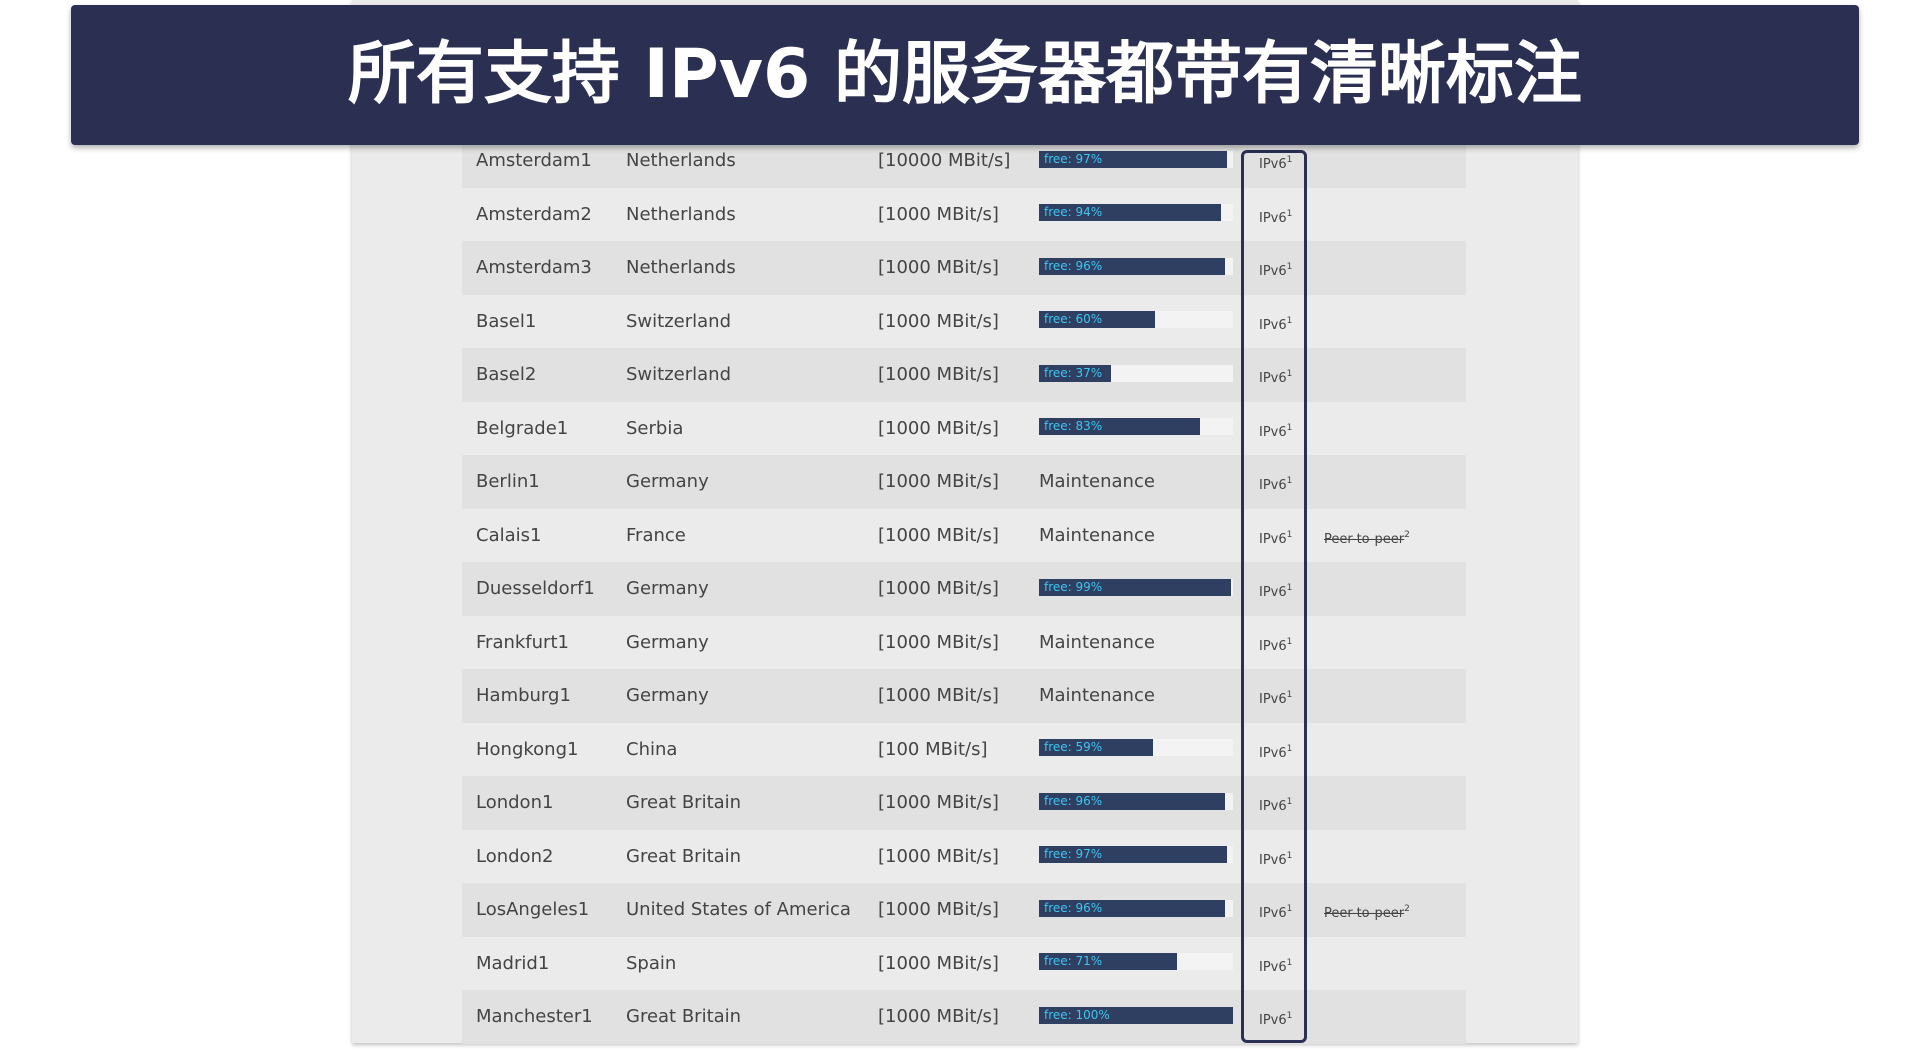 The width and height of the screenshot is (1919, 1053). Describe the element at coordinates (522, 428) in the screenshot. I see `server-name: Belgrade1` at that location.